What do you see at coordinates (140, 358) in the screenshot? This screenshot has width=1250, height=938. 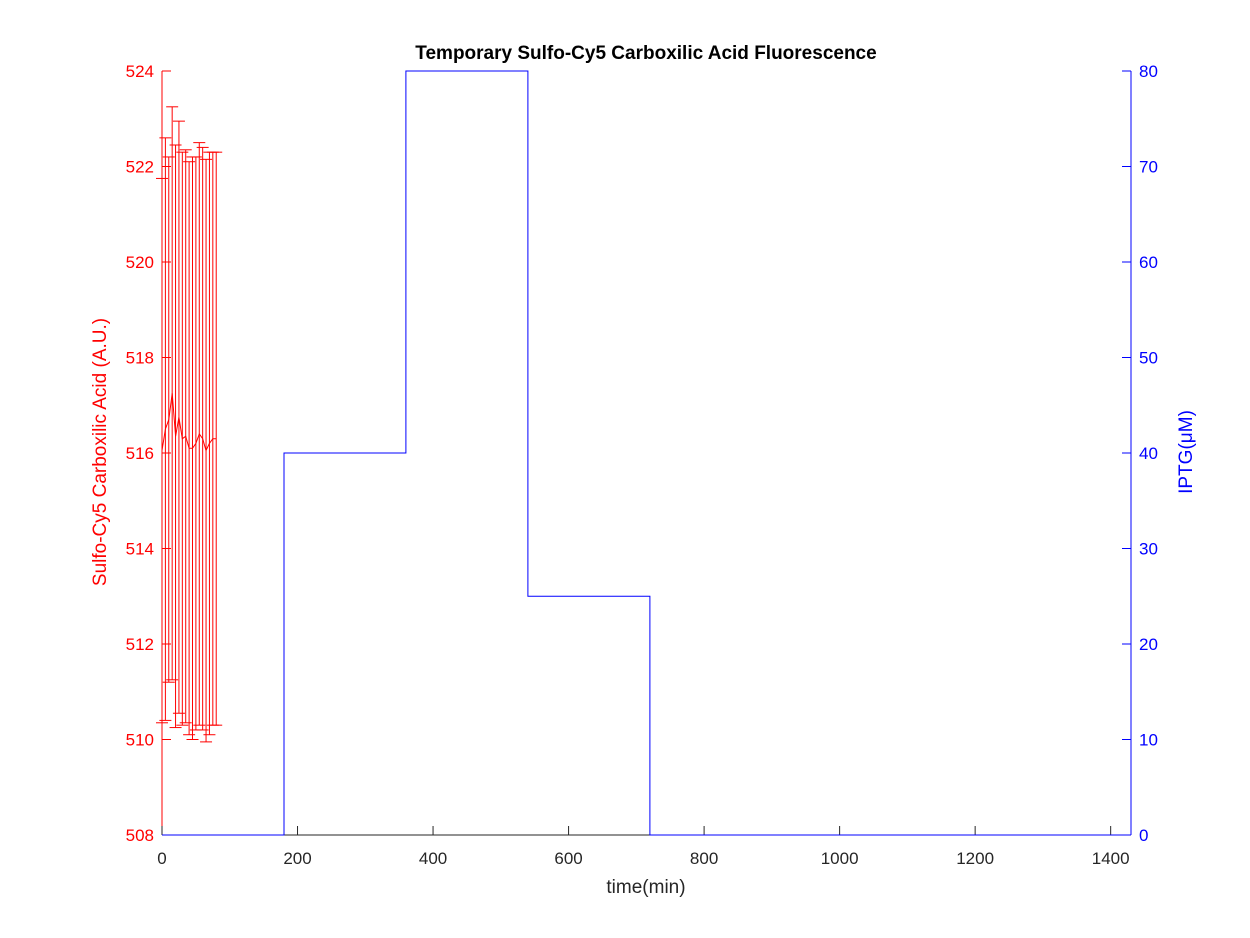 I see `y-left-tick-label: 518` at bounding box center [140, 358].